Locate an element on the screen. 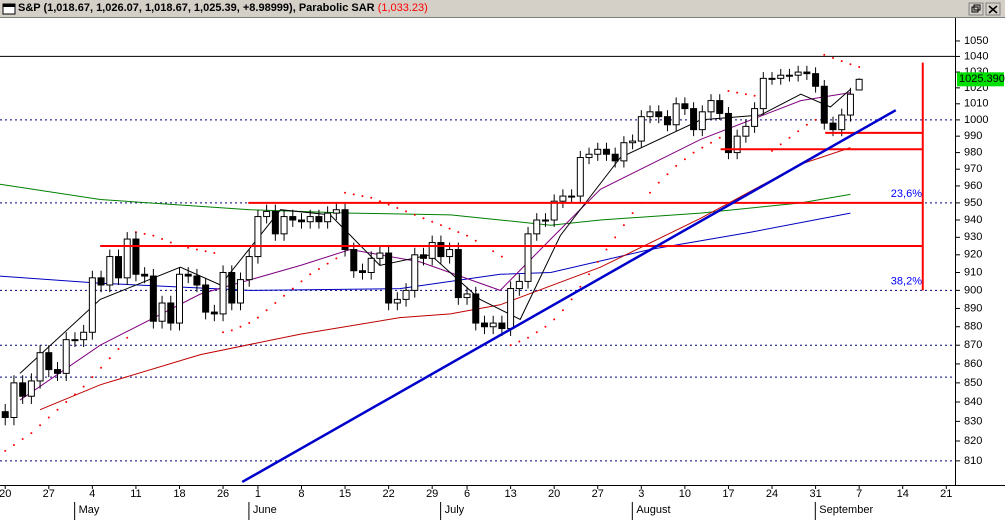 The width and height of the screenshot is (1005, 520). x-tick-label: 7 is located at coordinates (859, 494).